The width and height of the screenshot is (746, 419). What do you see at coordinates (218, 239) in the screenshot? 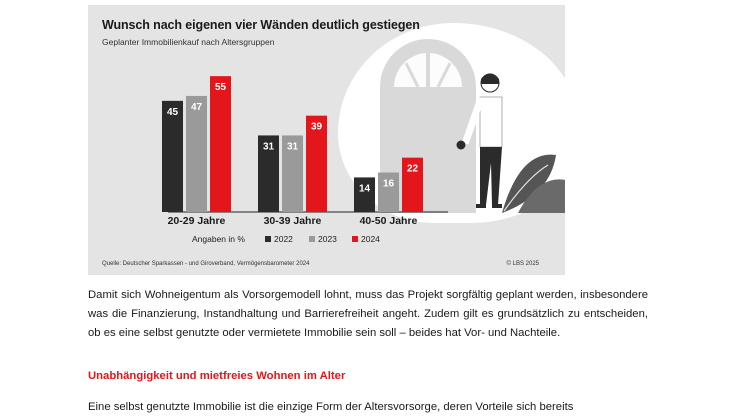
I see `legend-title: Angaben in %` at bounding box center [218, 239].